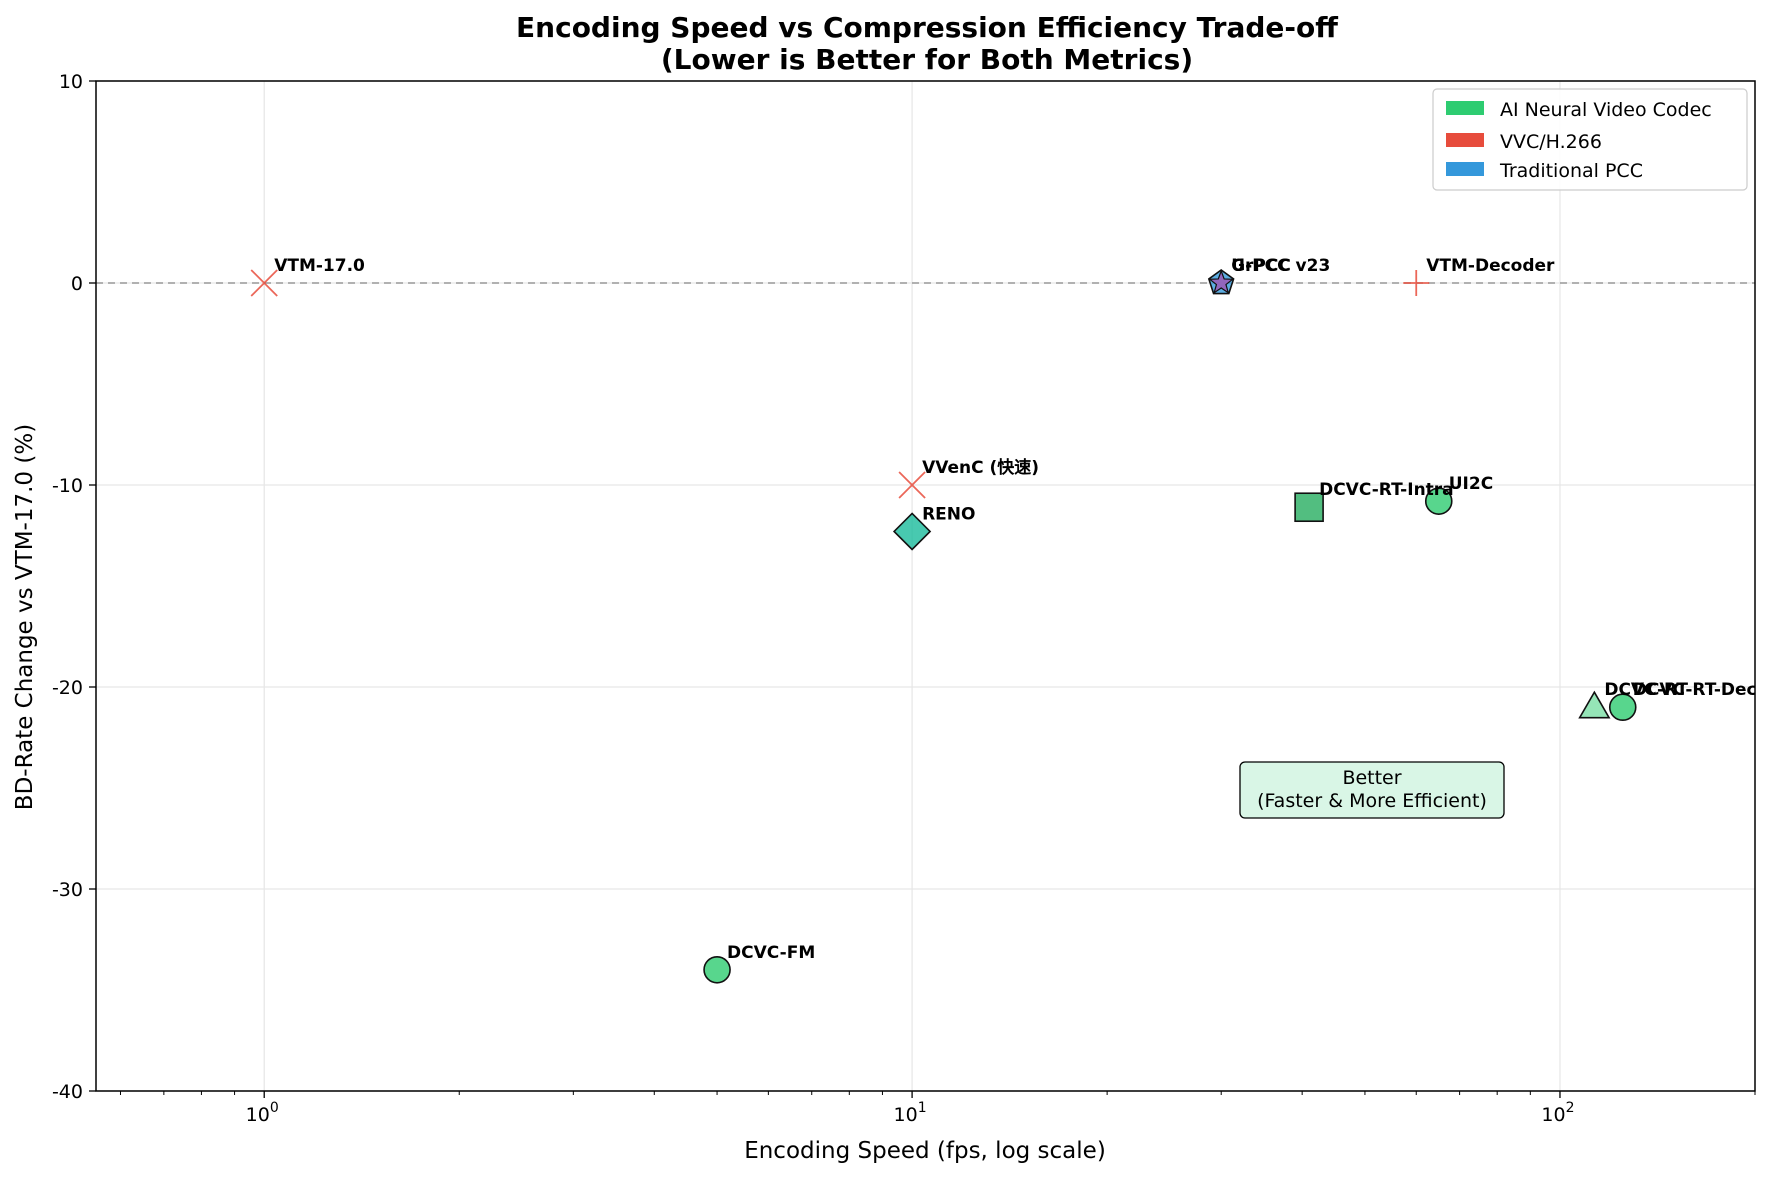  What do you see at coordinates (771, 953) in the screenshot?
I see `point-dcvc-fm-label: DCVC-FM` at bounding box center [771, 953].